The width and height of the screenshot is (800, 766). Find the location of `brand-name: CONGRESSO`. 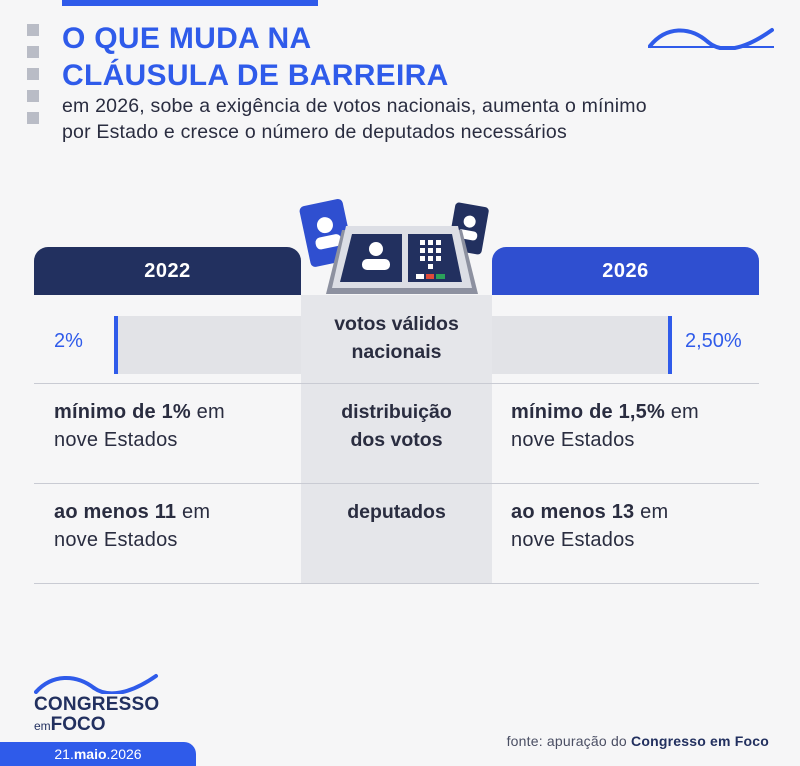

brand-name: CONGRESSO is located at coordinates (97, 704).